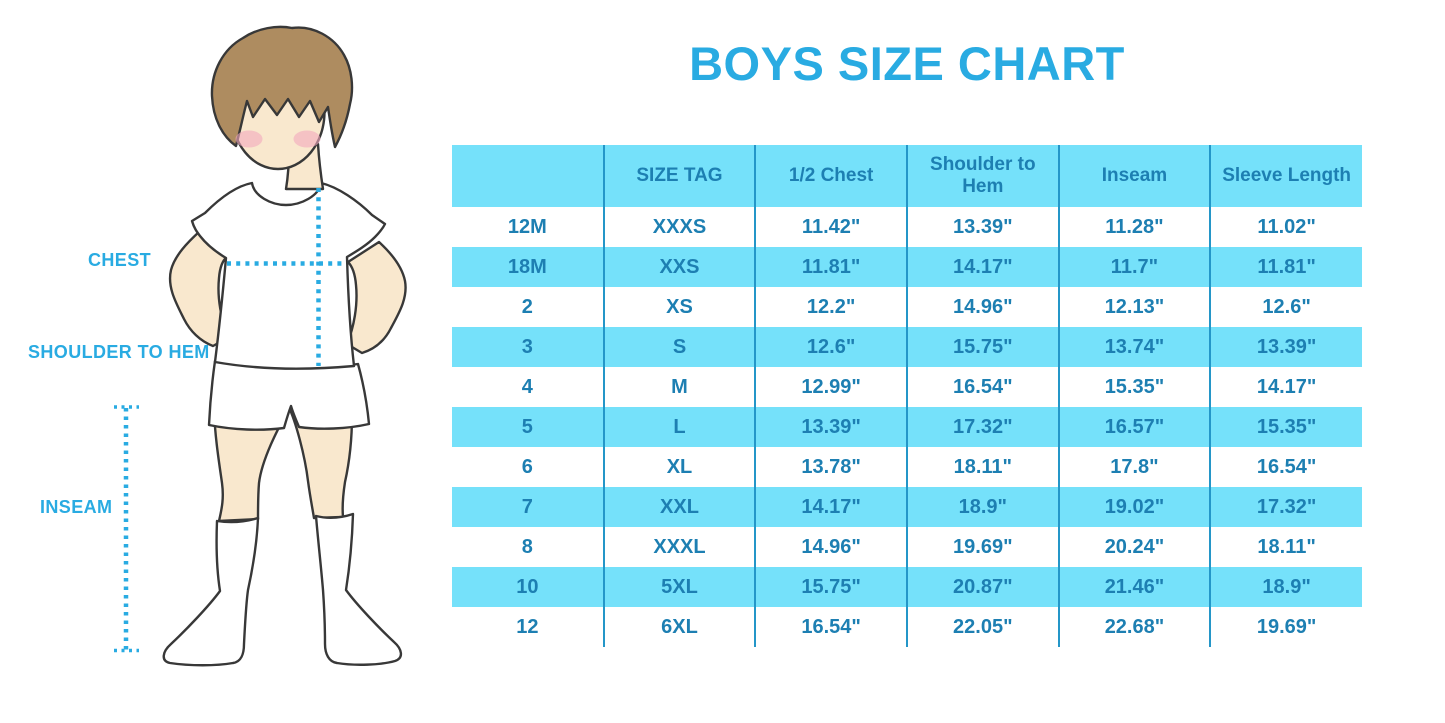 This screenshot has width=1445, height=723. Describe the element at coordinates (679, 387) in the screenshot. I see `measurement-cell: M` at that location.